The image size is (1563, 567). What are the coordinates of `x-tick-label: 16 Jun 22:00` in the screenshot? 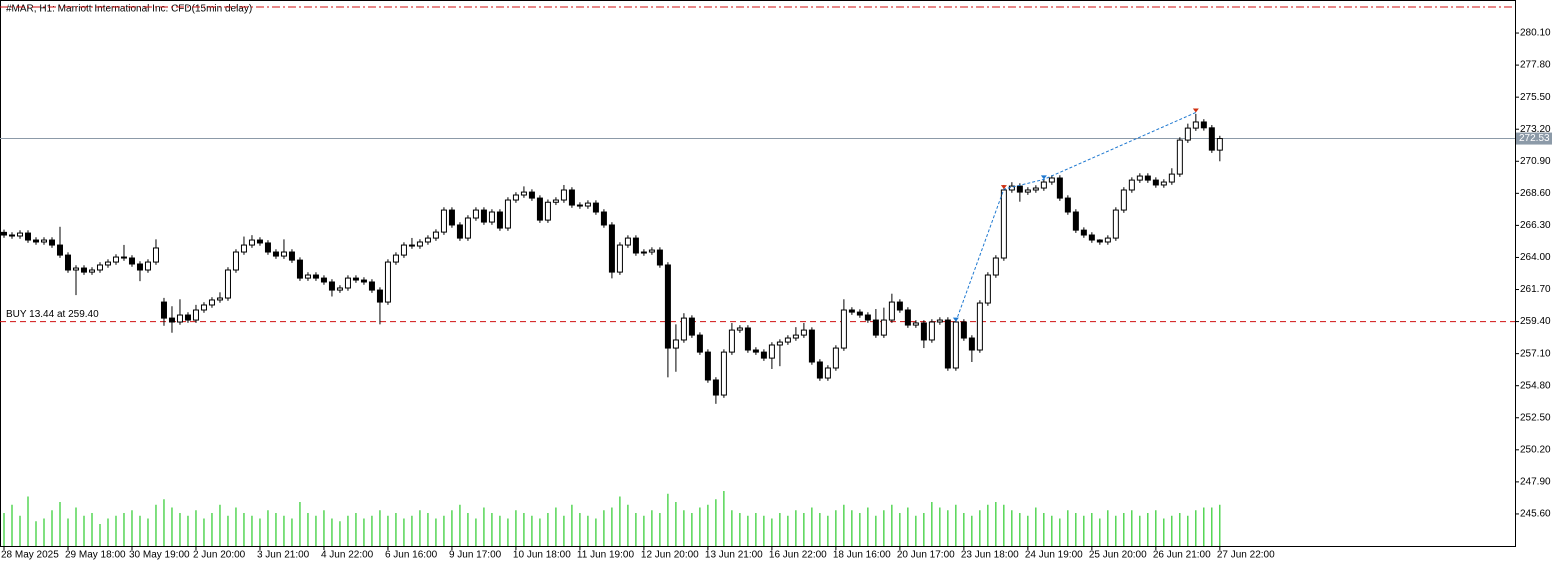 It's located at (798, 555).